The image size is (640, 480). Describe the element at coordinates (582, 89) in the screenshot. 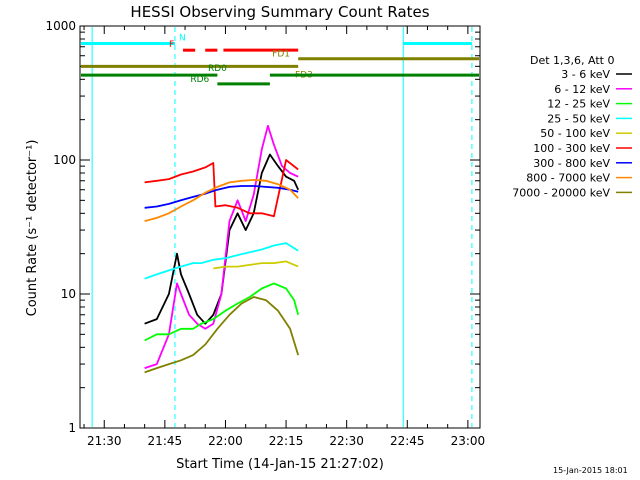

I see `legend-entry-label: 6 - 12 keV` at that location.